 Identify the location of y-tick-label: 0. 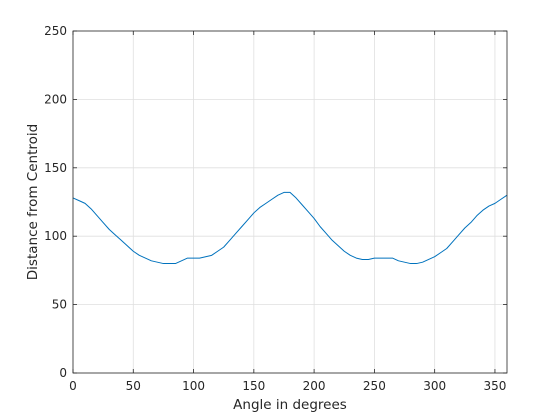
(63, 373).